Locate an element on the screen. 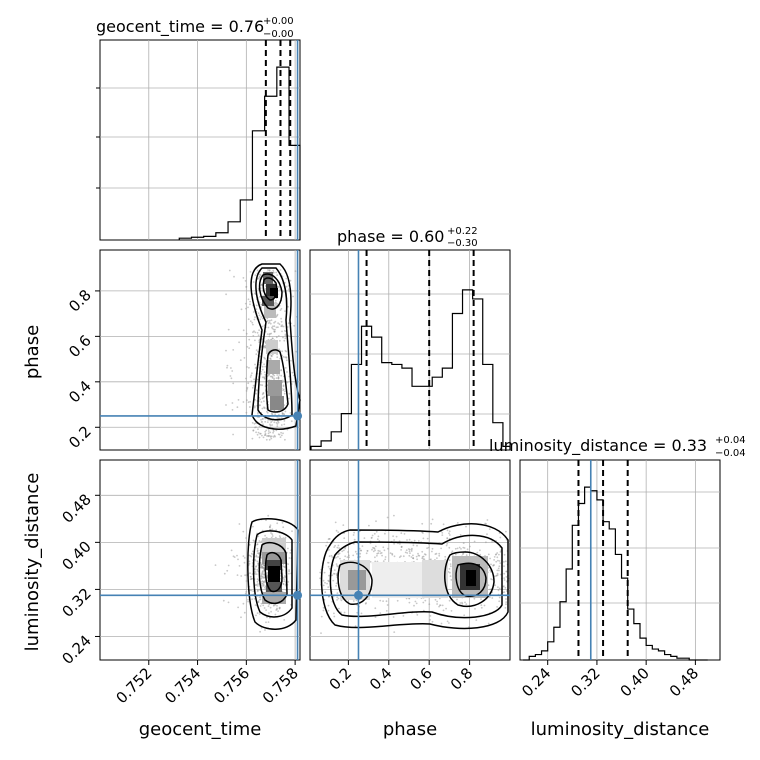 The width and height of the screenshot is (760, 760). y-tick-label: 0.32 is located at coordinates (76, 603).